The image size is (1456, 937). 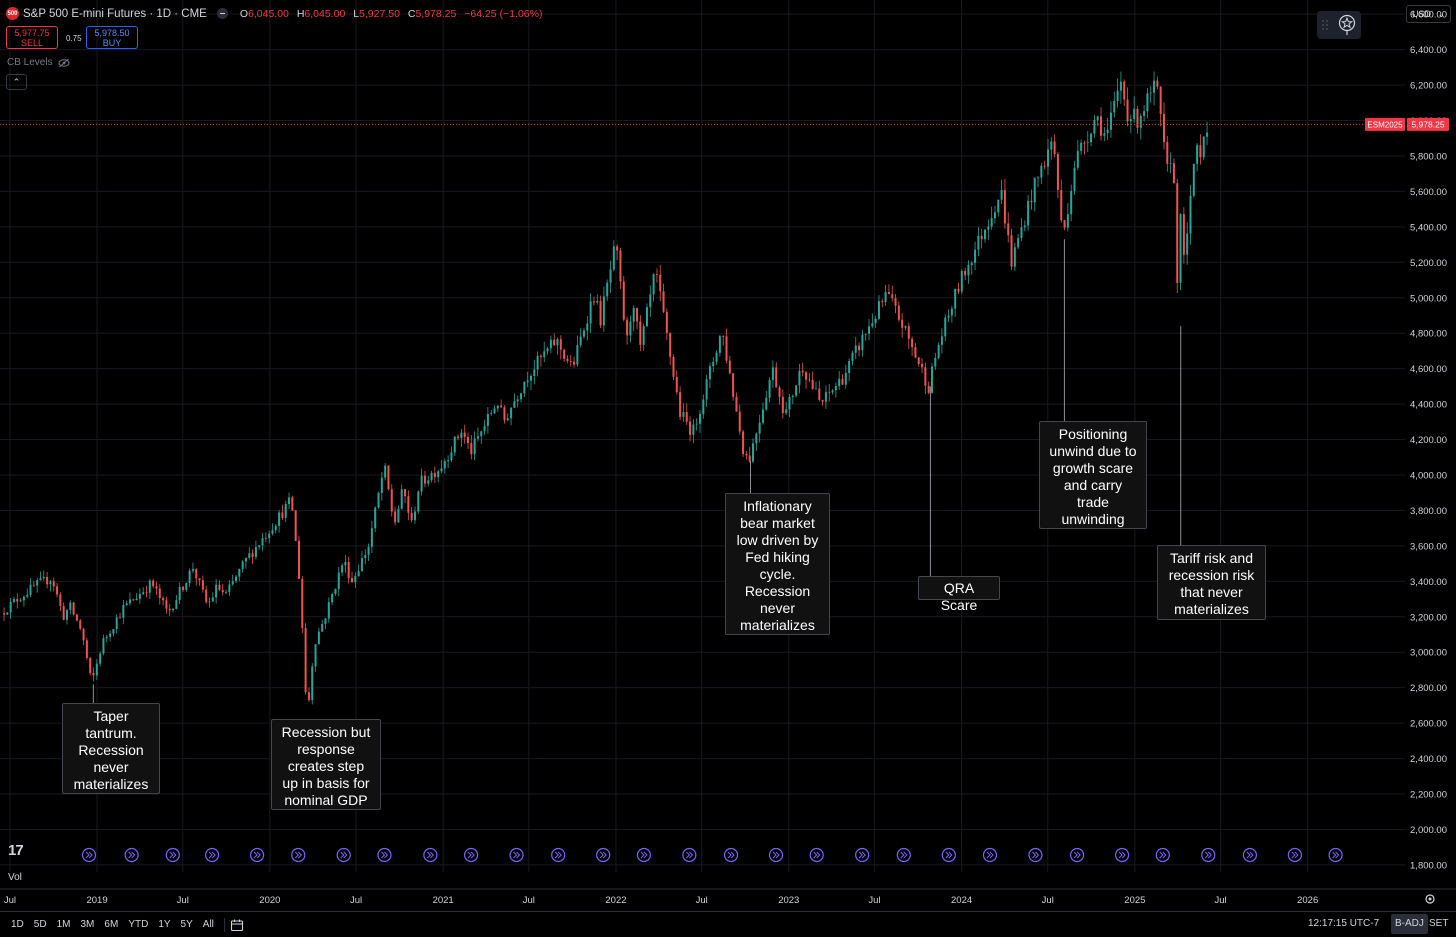 I want to click on range-1y-button: 1Y, so click(x=164, y=924).